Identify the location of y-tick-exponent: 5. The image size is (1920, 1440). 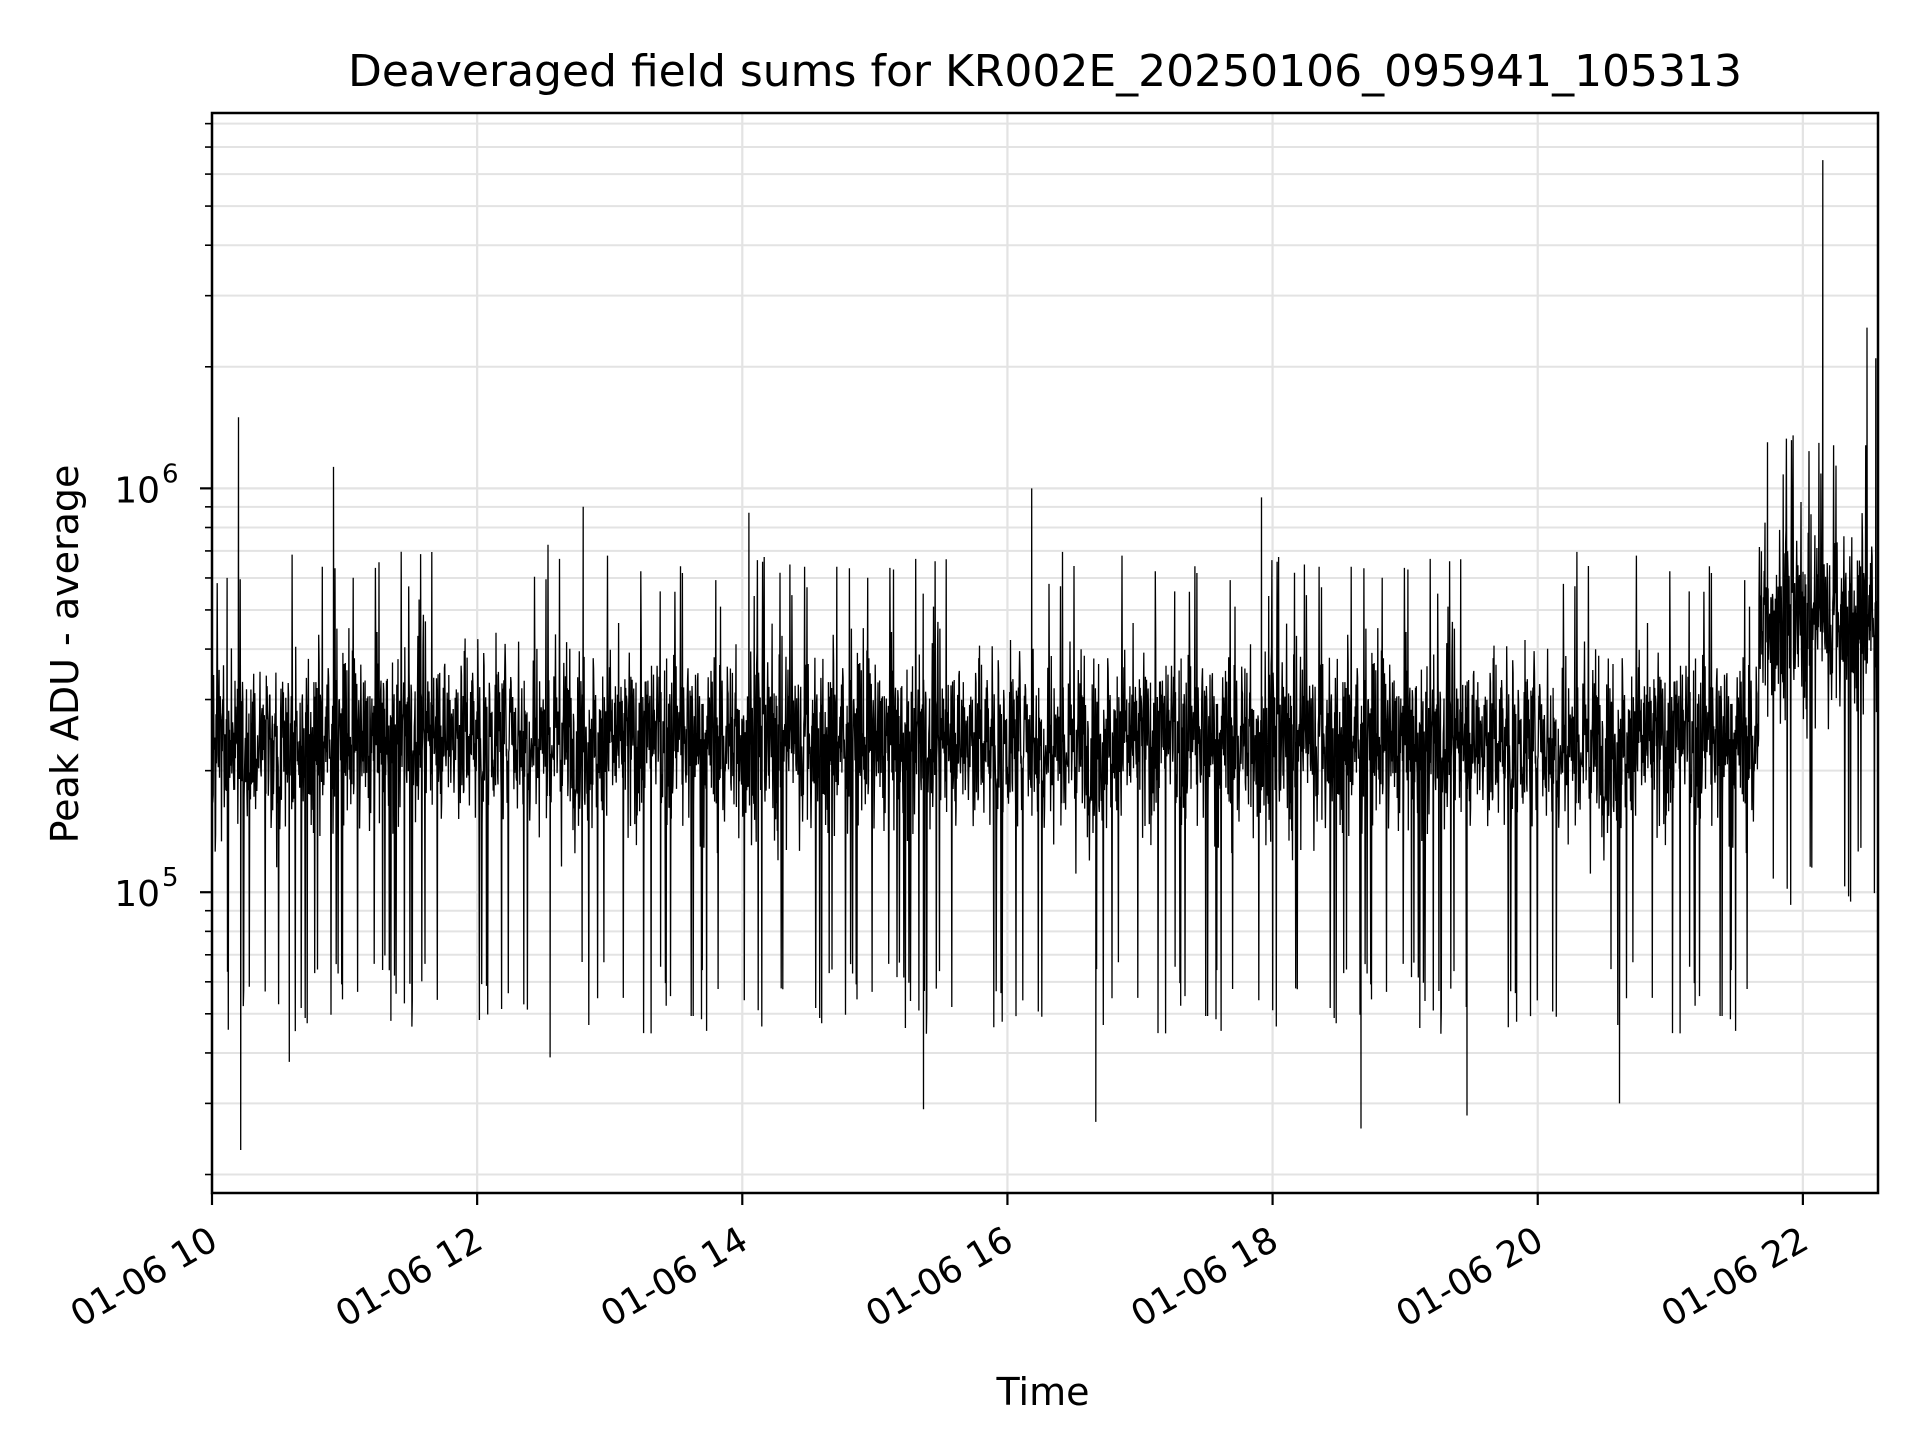
(170, 878).